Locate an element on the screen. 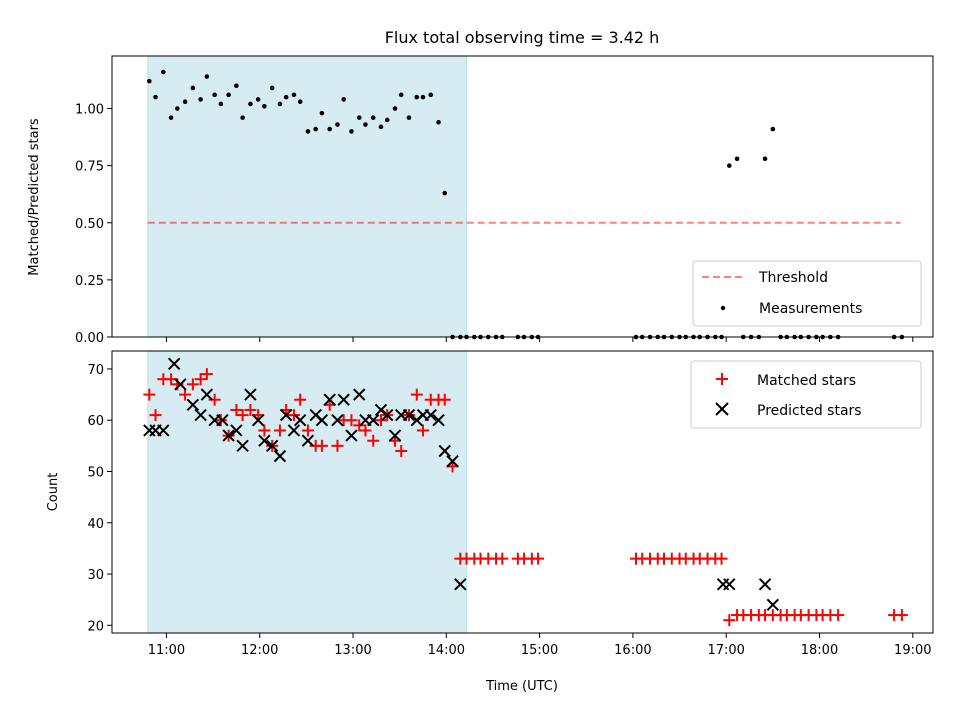 The image size is (960, 720). y-tick-label: 30 is located at coordinates (95, 575).